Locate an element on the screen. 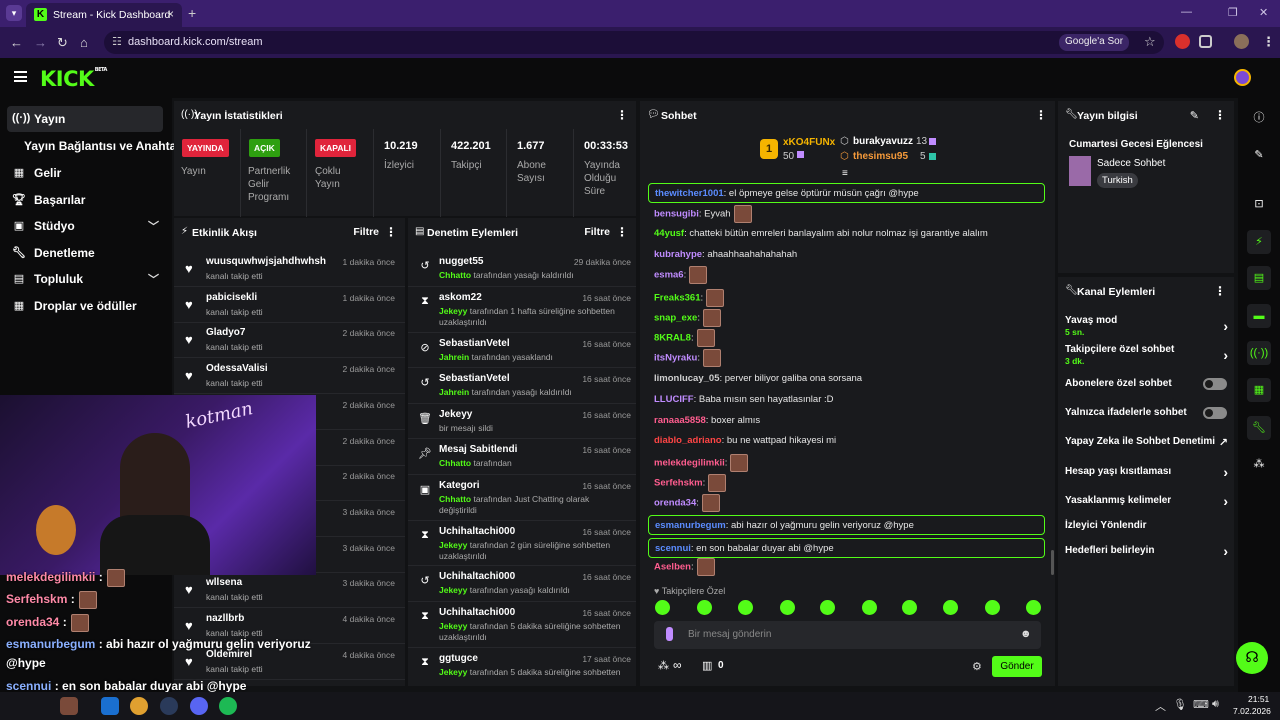 Image resolution: width=1280 pixels, height=720 pixels. chat-username: thewitcher1001 is located at coordinates (689, 193).